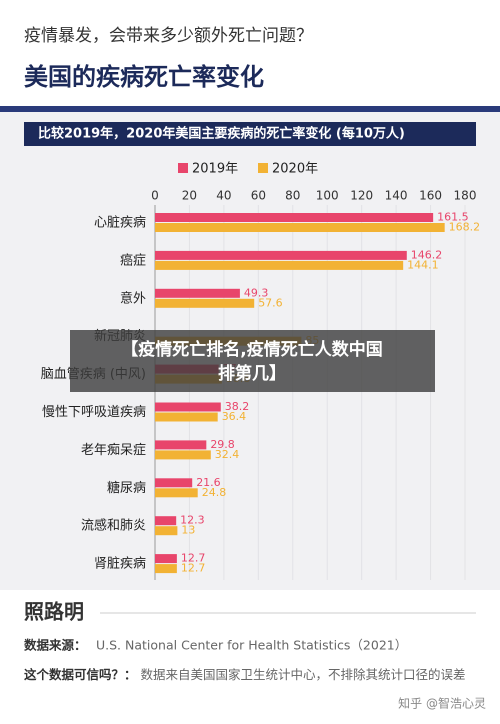 This screenshot has width=500, height=724. I want to click on legend-label: 2019年, so click(215, 169).